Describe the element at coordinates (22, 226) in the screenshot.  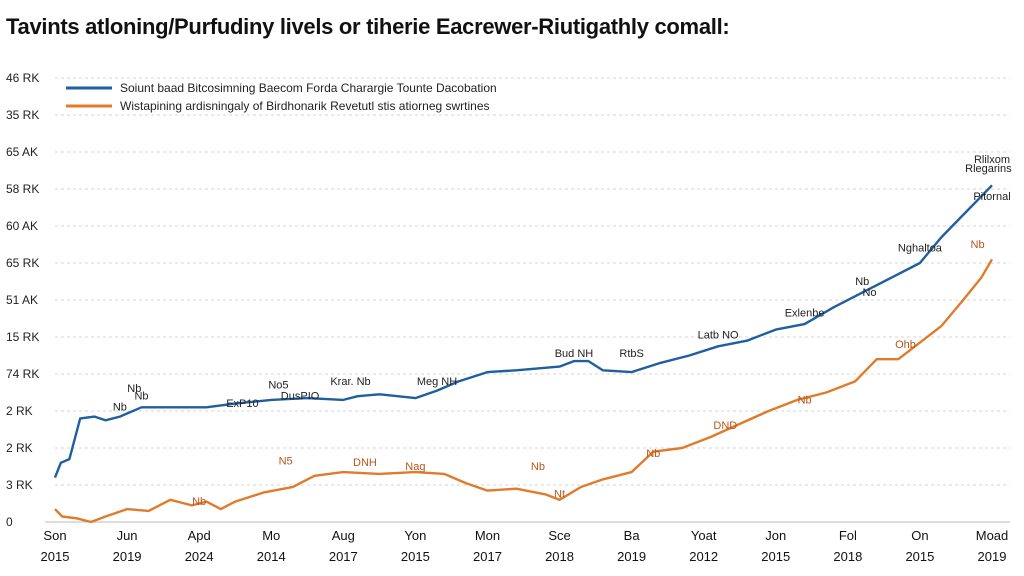
I see `y-tick-label: 60 AK` at that location.